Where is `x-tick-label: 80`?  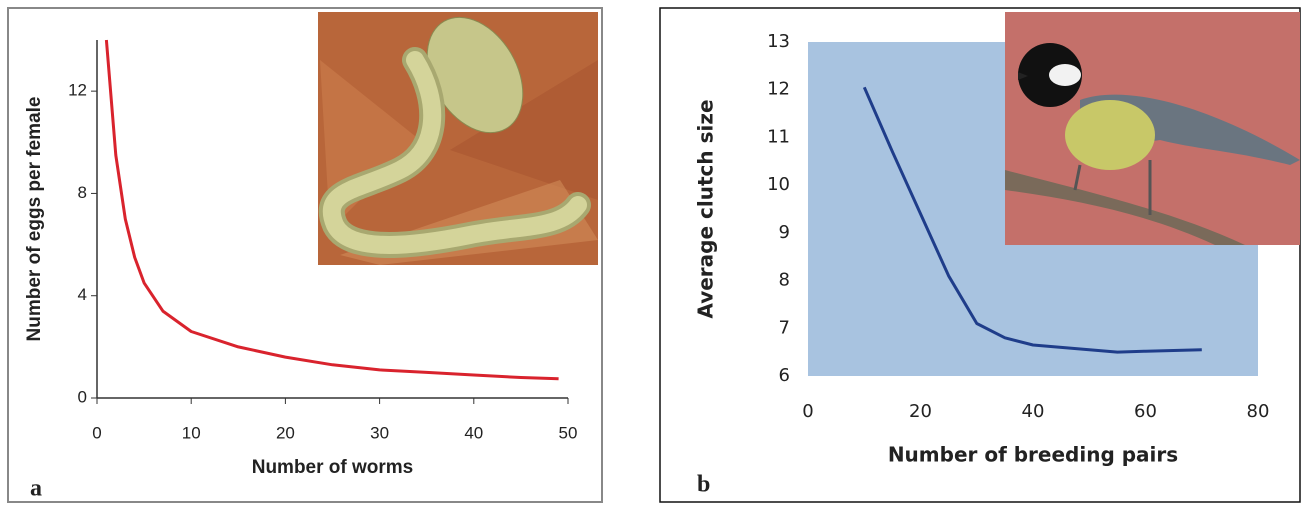 x-tick-label: 80 is located at coordinates (1258, 411).